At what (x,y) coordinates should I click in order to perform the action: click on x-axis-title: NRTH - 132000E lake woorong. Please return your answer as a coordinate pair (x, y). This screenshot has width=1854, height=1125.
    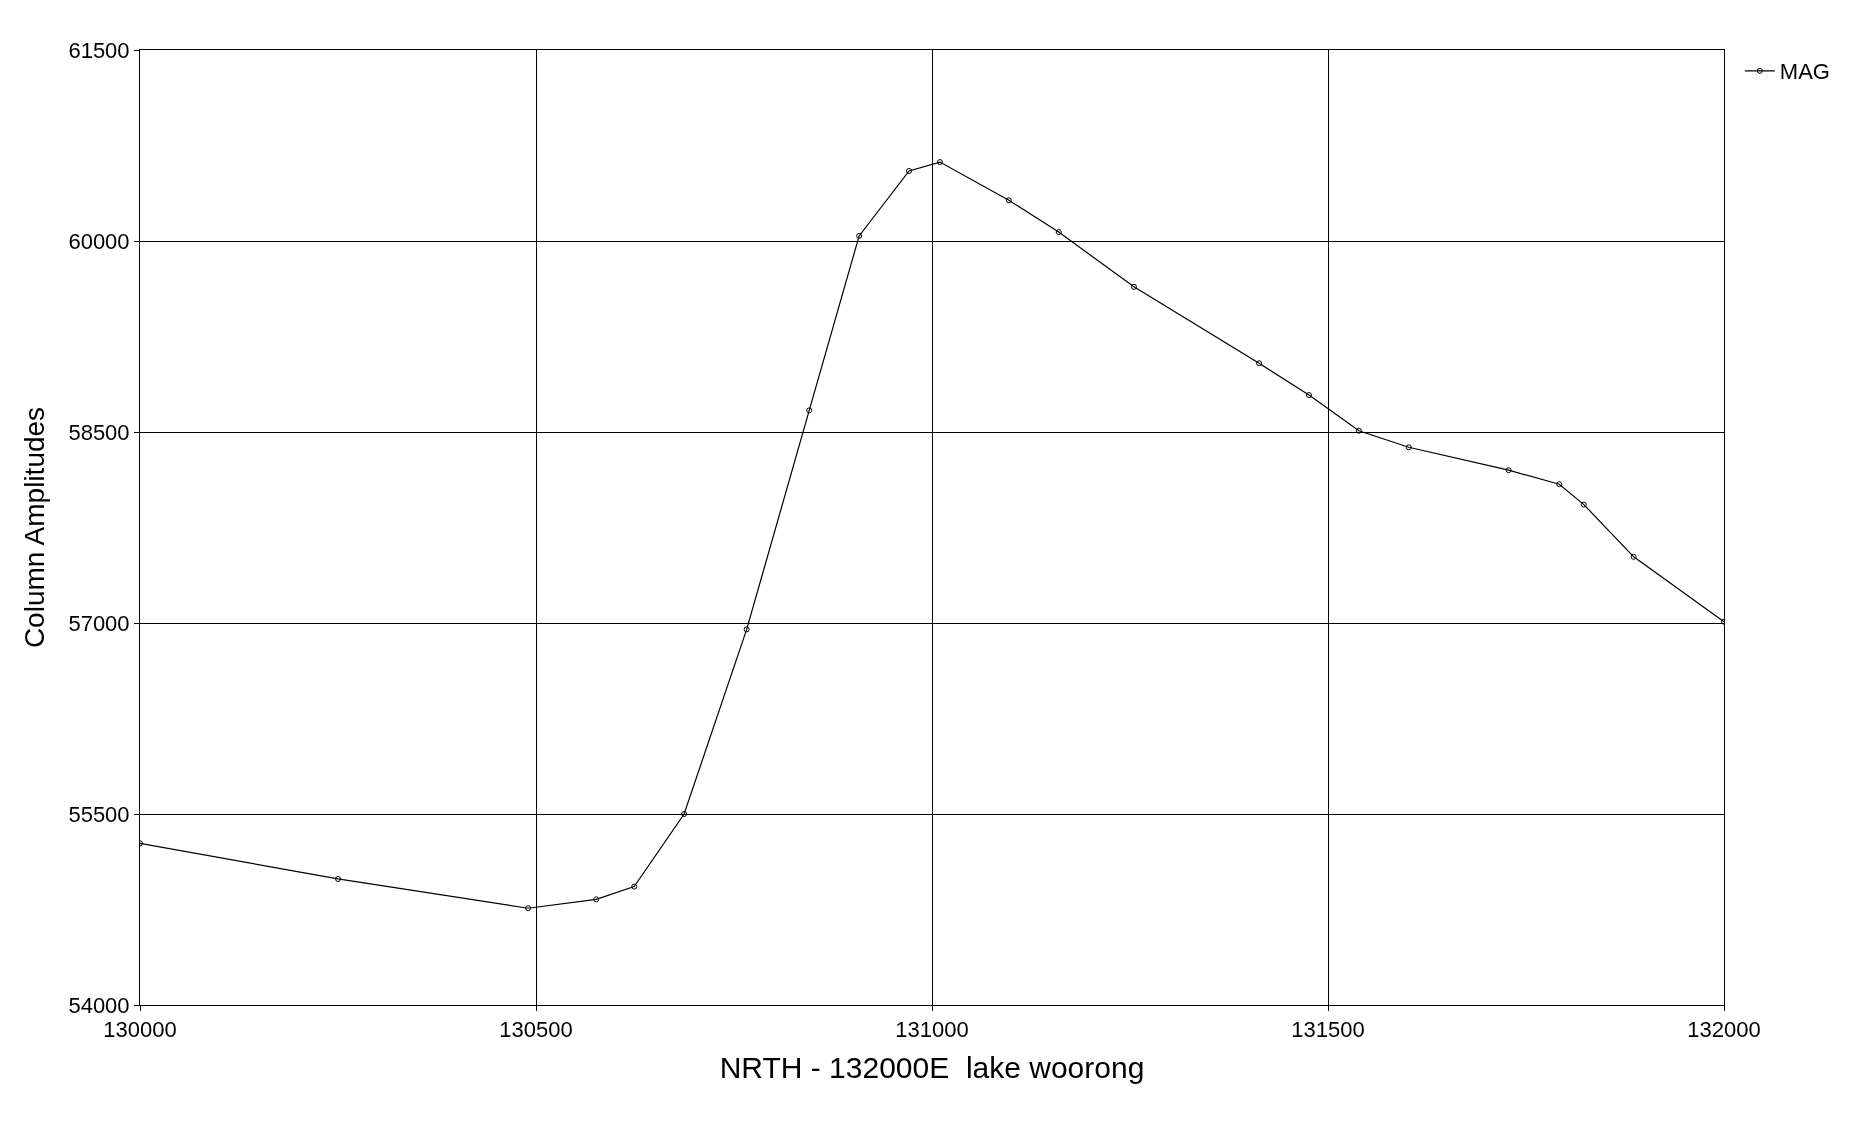
    Looking at the image, I should click on (932, 1067).